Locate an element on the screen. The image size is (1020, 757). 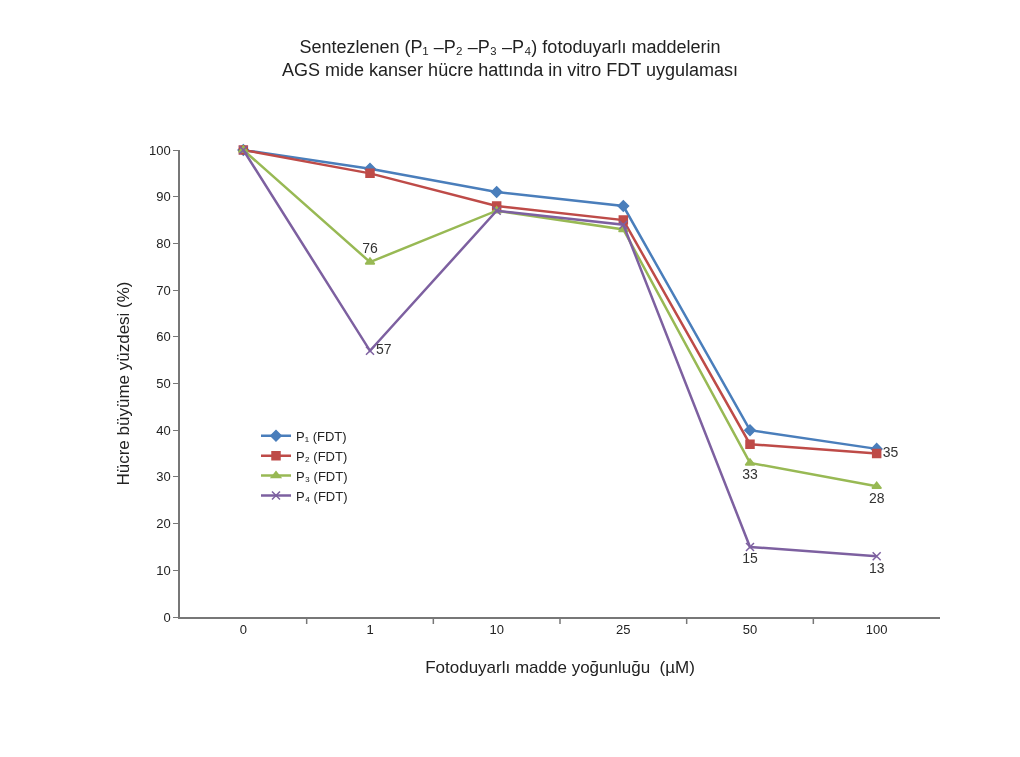
y-tick-label: 70 is located at coordinates (163, 290).